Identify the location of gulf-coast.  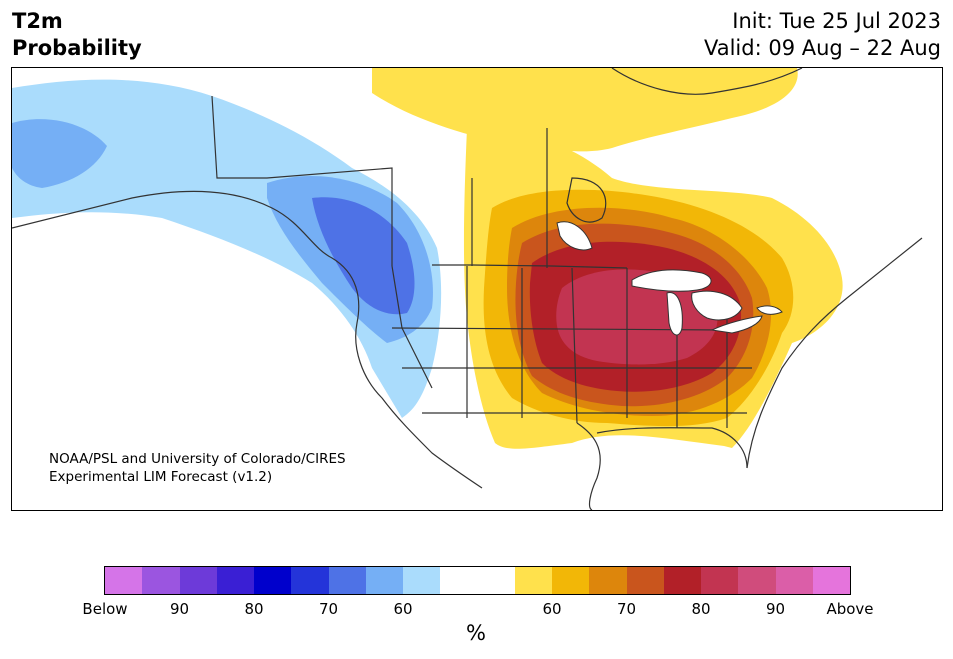
(672, 448).